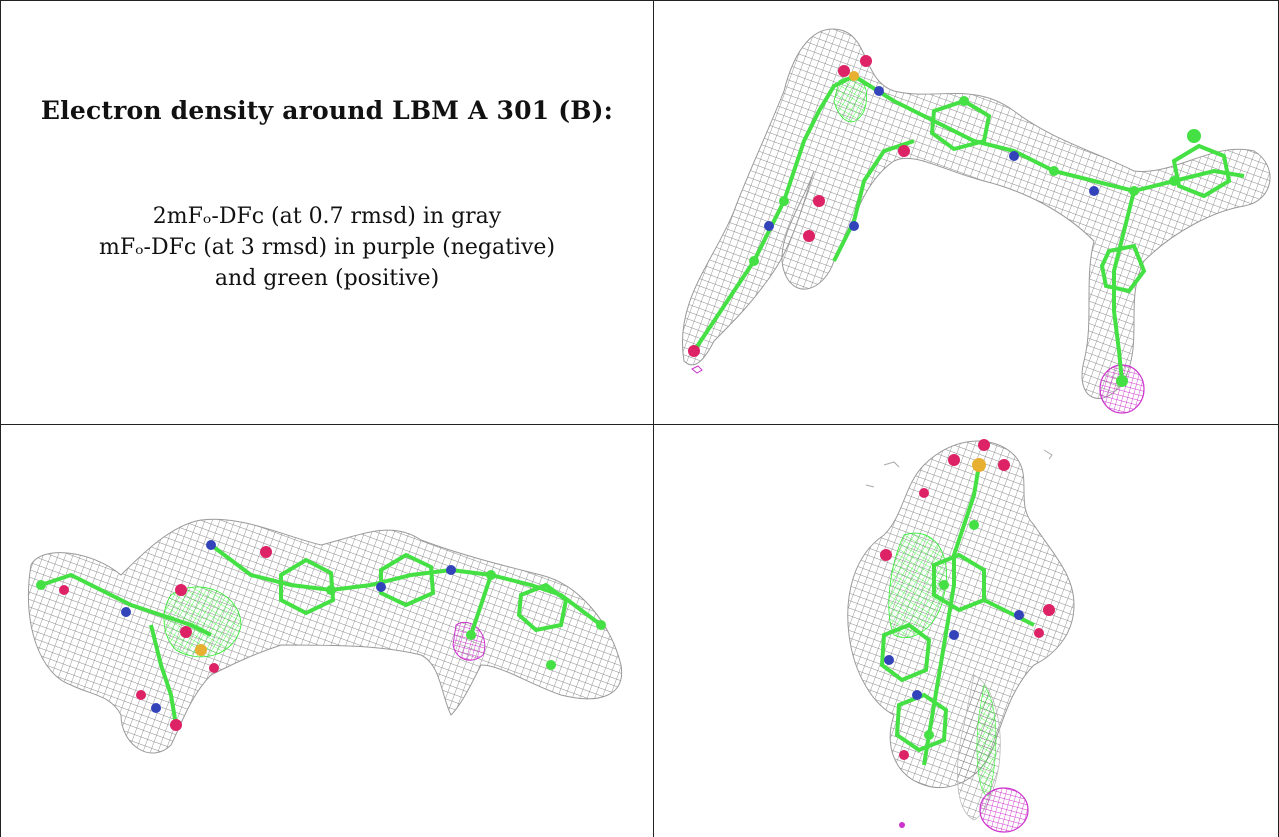 The width and height of the screenshot is (1279, 837). Describe the element at coordinates (327, 278) in the screenshot. I see `legend-line-positive: and green (positive)` at that location.